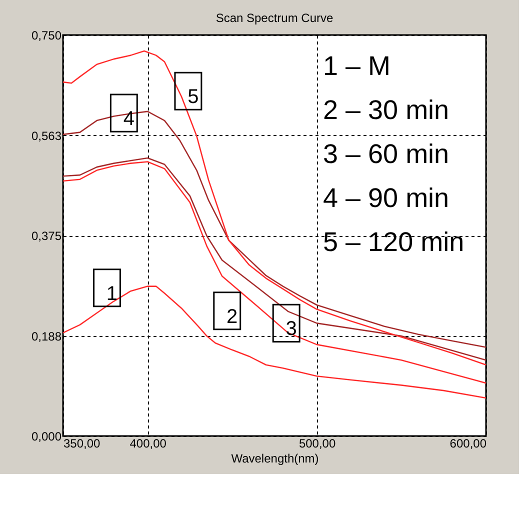  Describe the element at coordinates (82, 443) in the screenshot. I see `x-tick-label: 350,00` at that location.